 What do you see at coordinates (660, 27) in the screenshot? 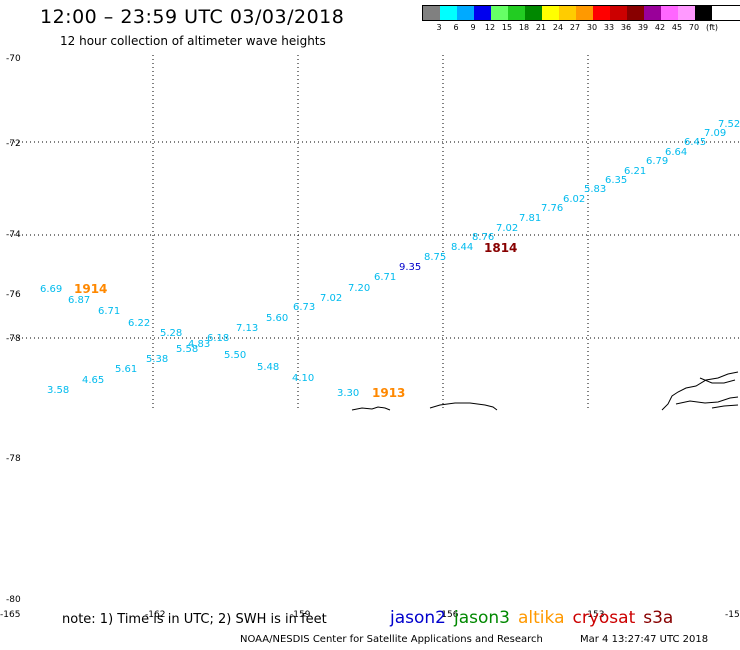
I see `legend-label: 42` at bounding box center [660, 27].